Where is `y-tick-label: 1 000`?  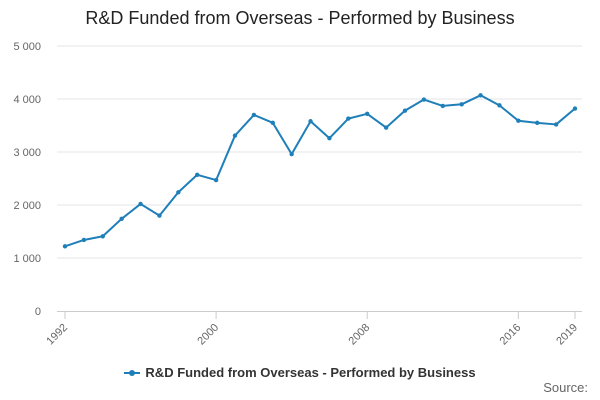 y-tick-label: 1 000 is located at coordinates (27, 259).